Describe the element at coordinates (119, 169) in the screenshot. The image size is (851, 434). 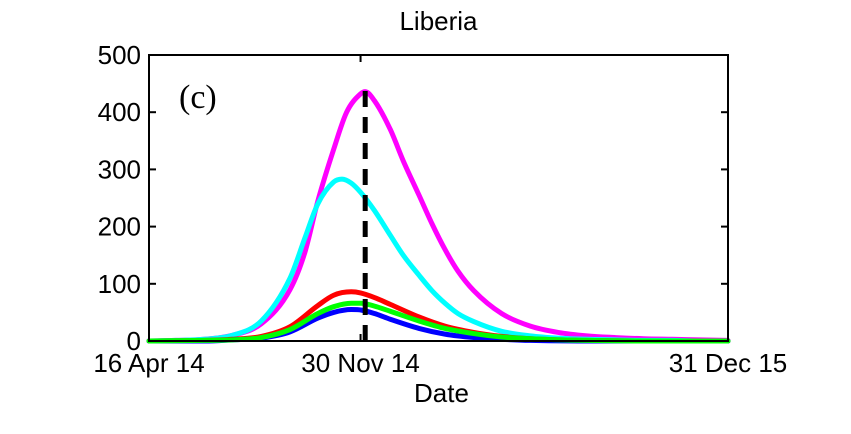
I see `y-tick-label: 300` at that location.